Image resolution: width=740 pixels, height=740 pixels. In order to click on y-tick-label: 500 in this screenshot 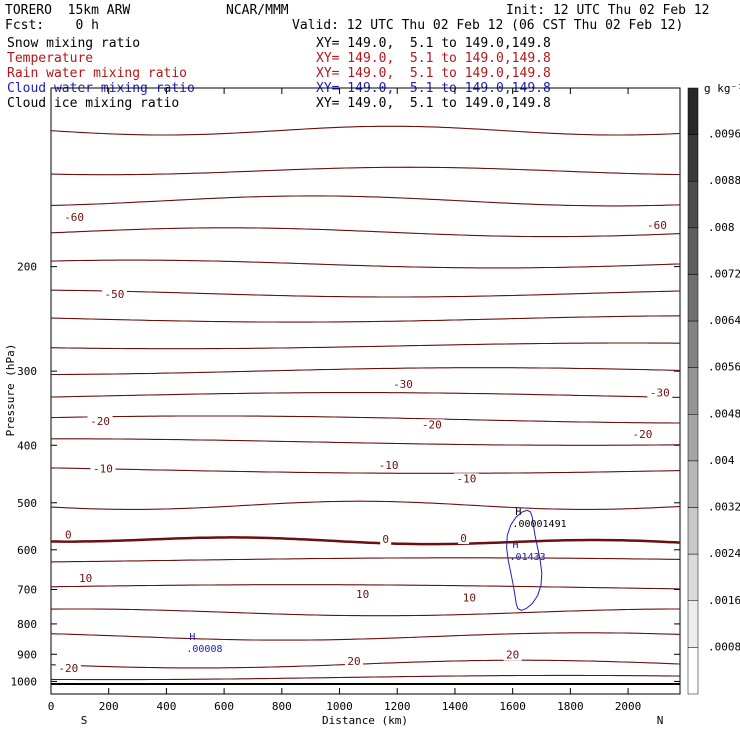, I will do `click(27, 503)`.